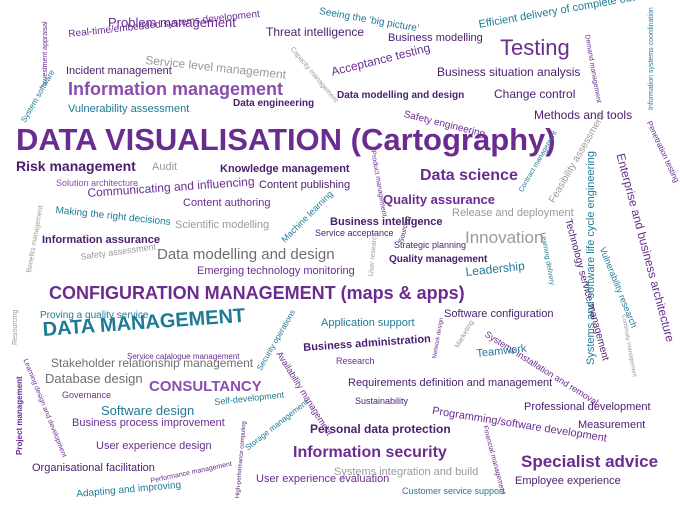  I want to click on word: High-performance computing, so click(241, 459).